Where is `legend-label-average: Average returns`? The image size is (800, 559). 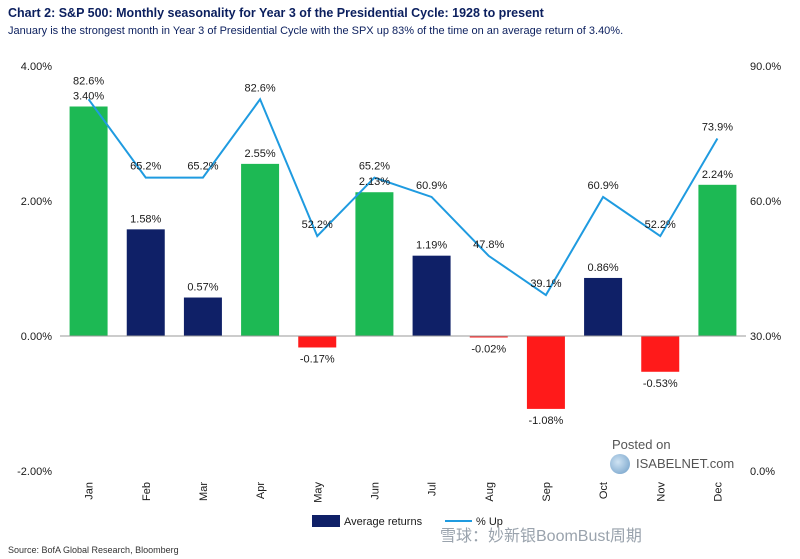 legend-label-average: Average returns is located at coordinates (383, 522).